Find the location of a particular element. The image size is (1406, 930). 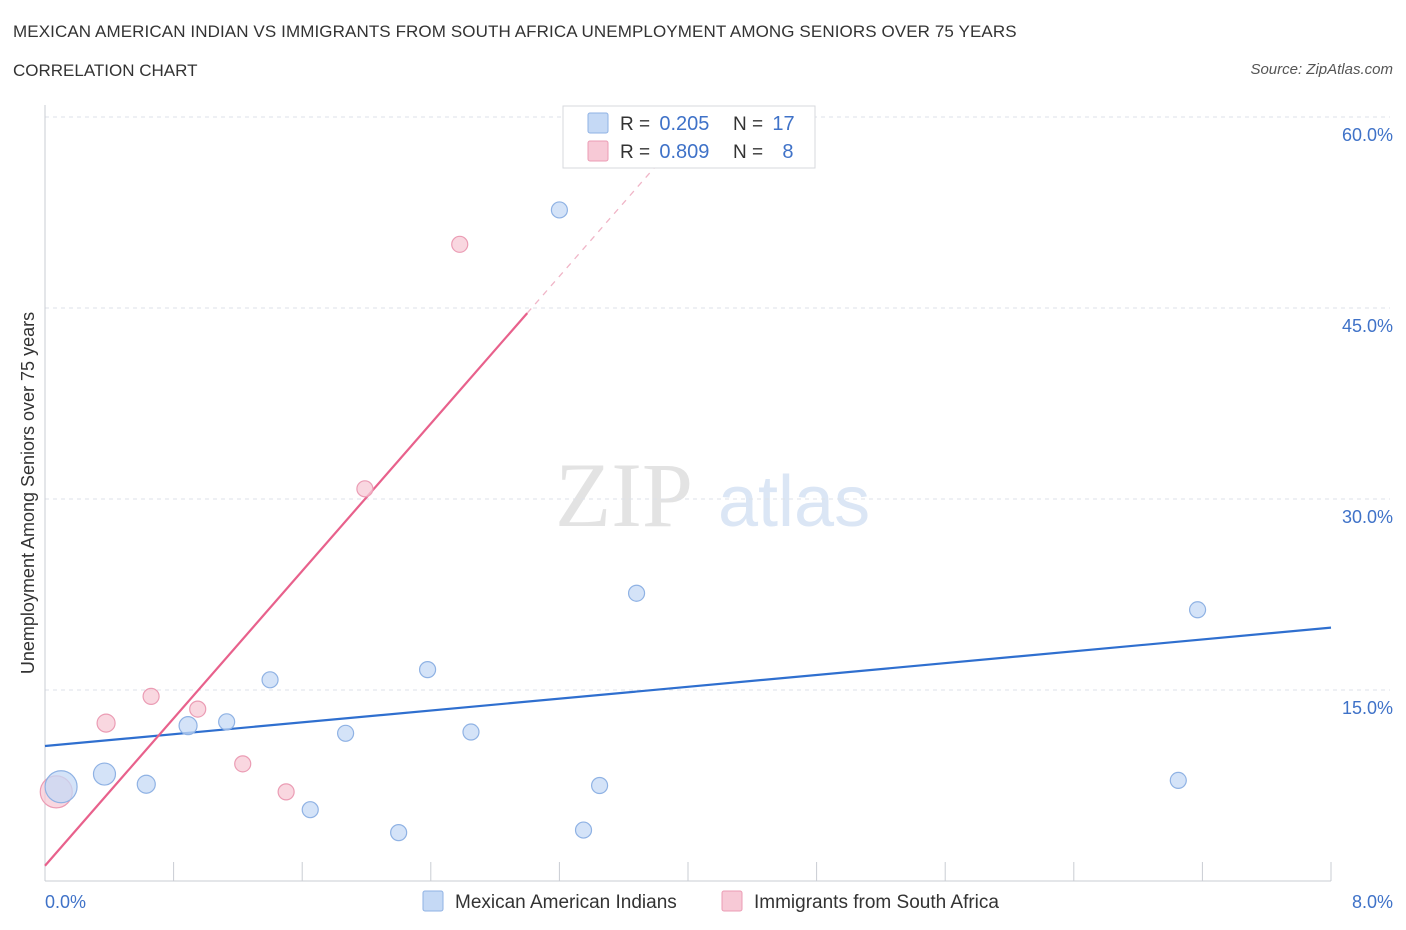

legend1-r-label: R = is located at coordinates (637, 124).